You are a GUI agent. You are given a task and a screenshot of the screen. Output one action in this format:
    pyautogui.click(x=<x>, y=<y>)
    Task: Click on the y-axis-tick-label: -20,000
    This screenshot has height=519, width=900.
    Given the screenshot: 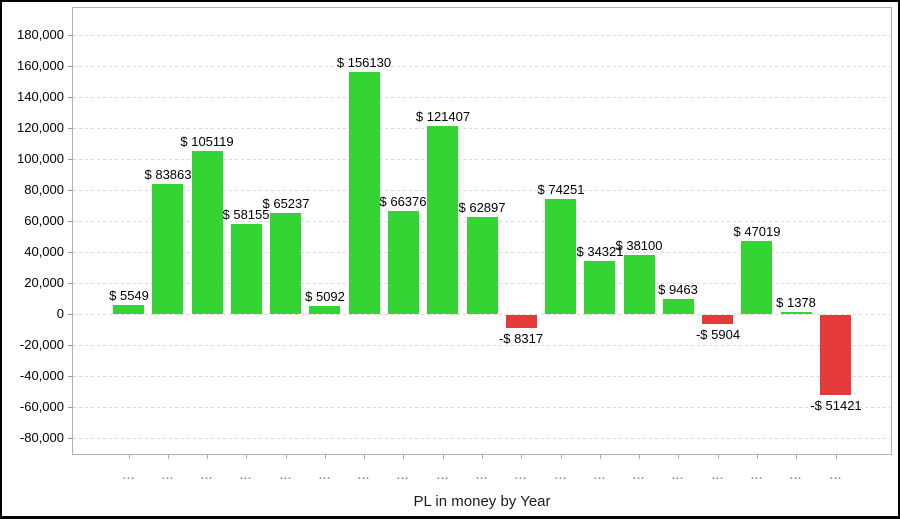 What is the action you would take?
    pyautogui.click(x=41, y=344)
    